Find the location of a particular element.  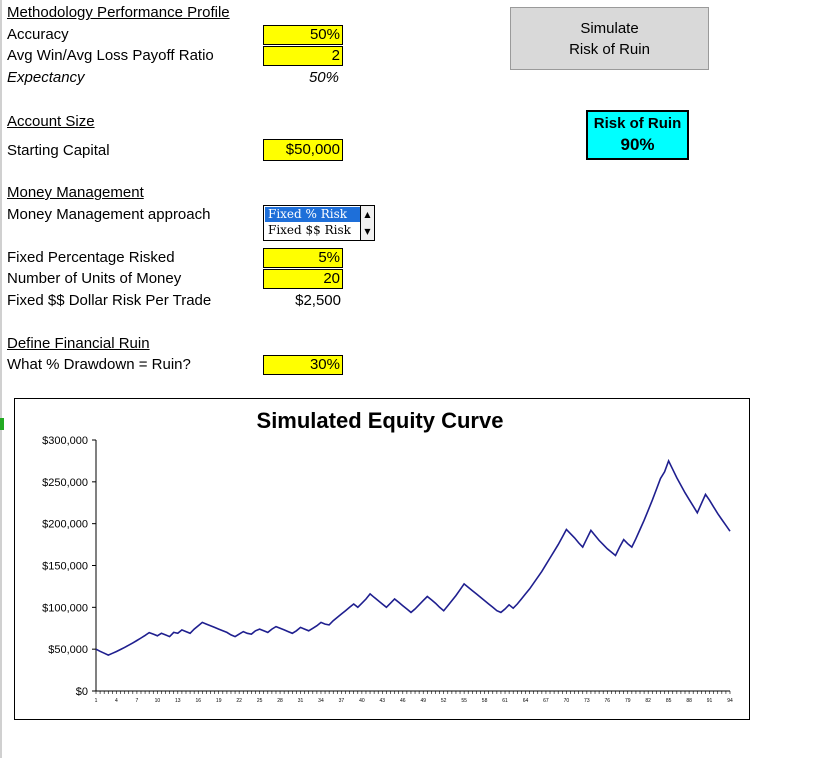

x-tick-label: 34 is located at coordinates (321, 701).